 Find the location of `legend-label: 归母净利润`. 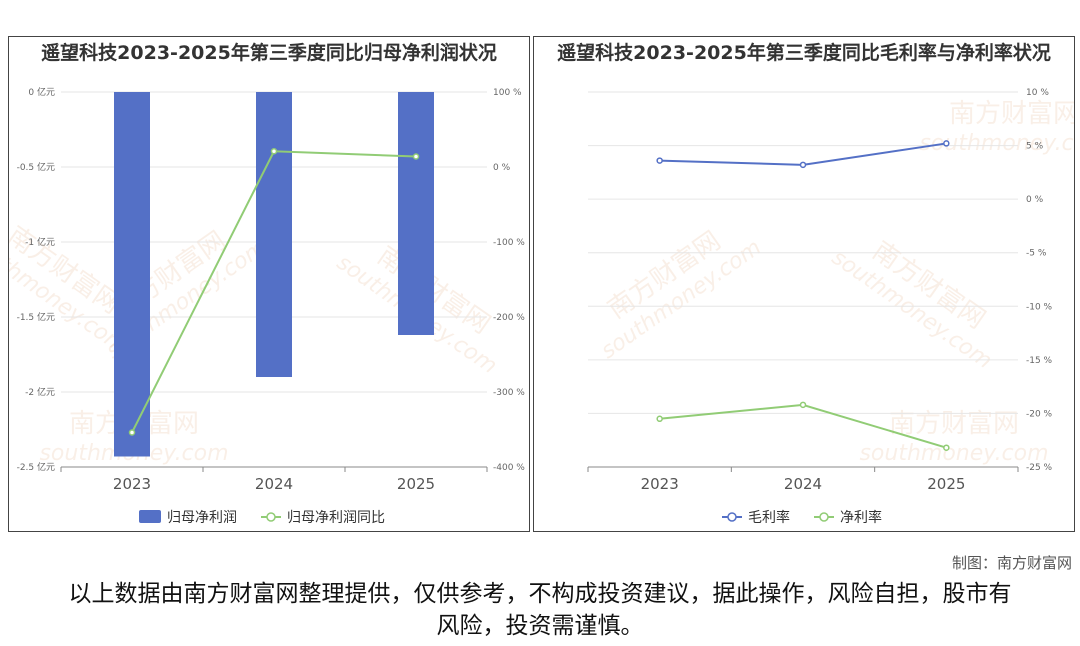

legend-label: 归母净利润 is located at coordinates (202, 517).